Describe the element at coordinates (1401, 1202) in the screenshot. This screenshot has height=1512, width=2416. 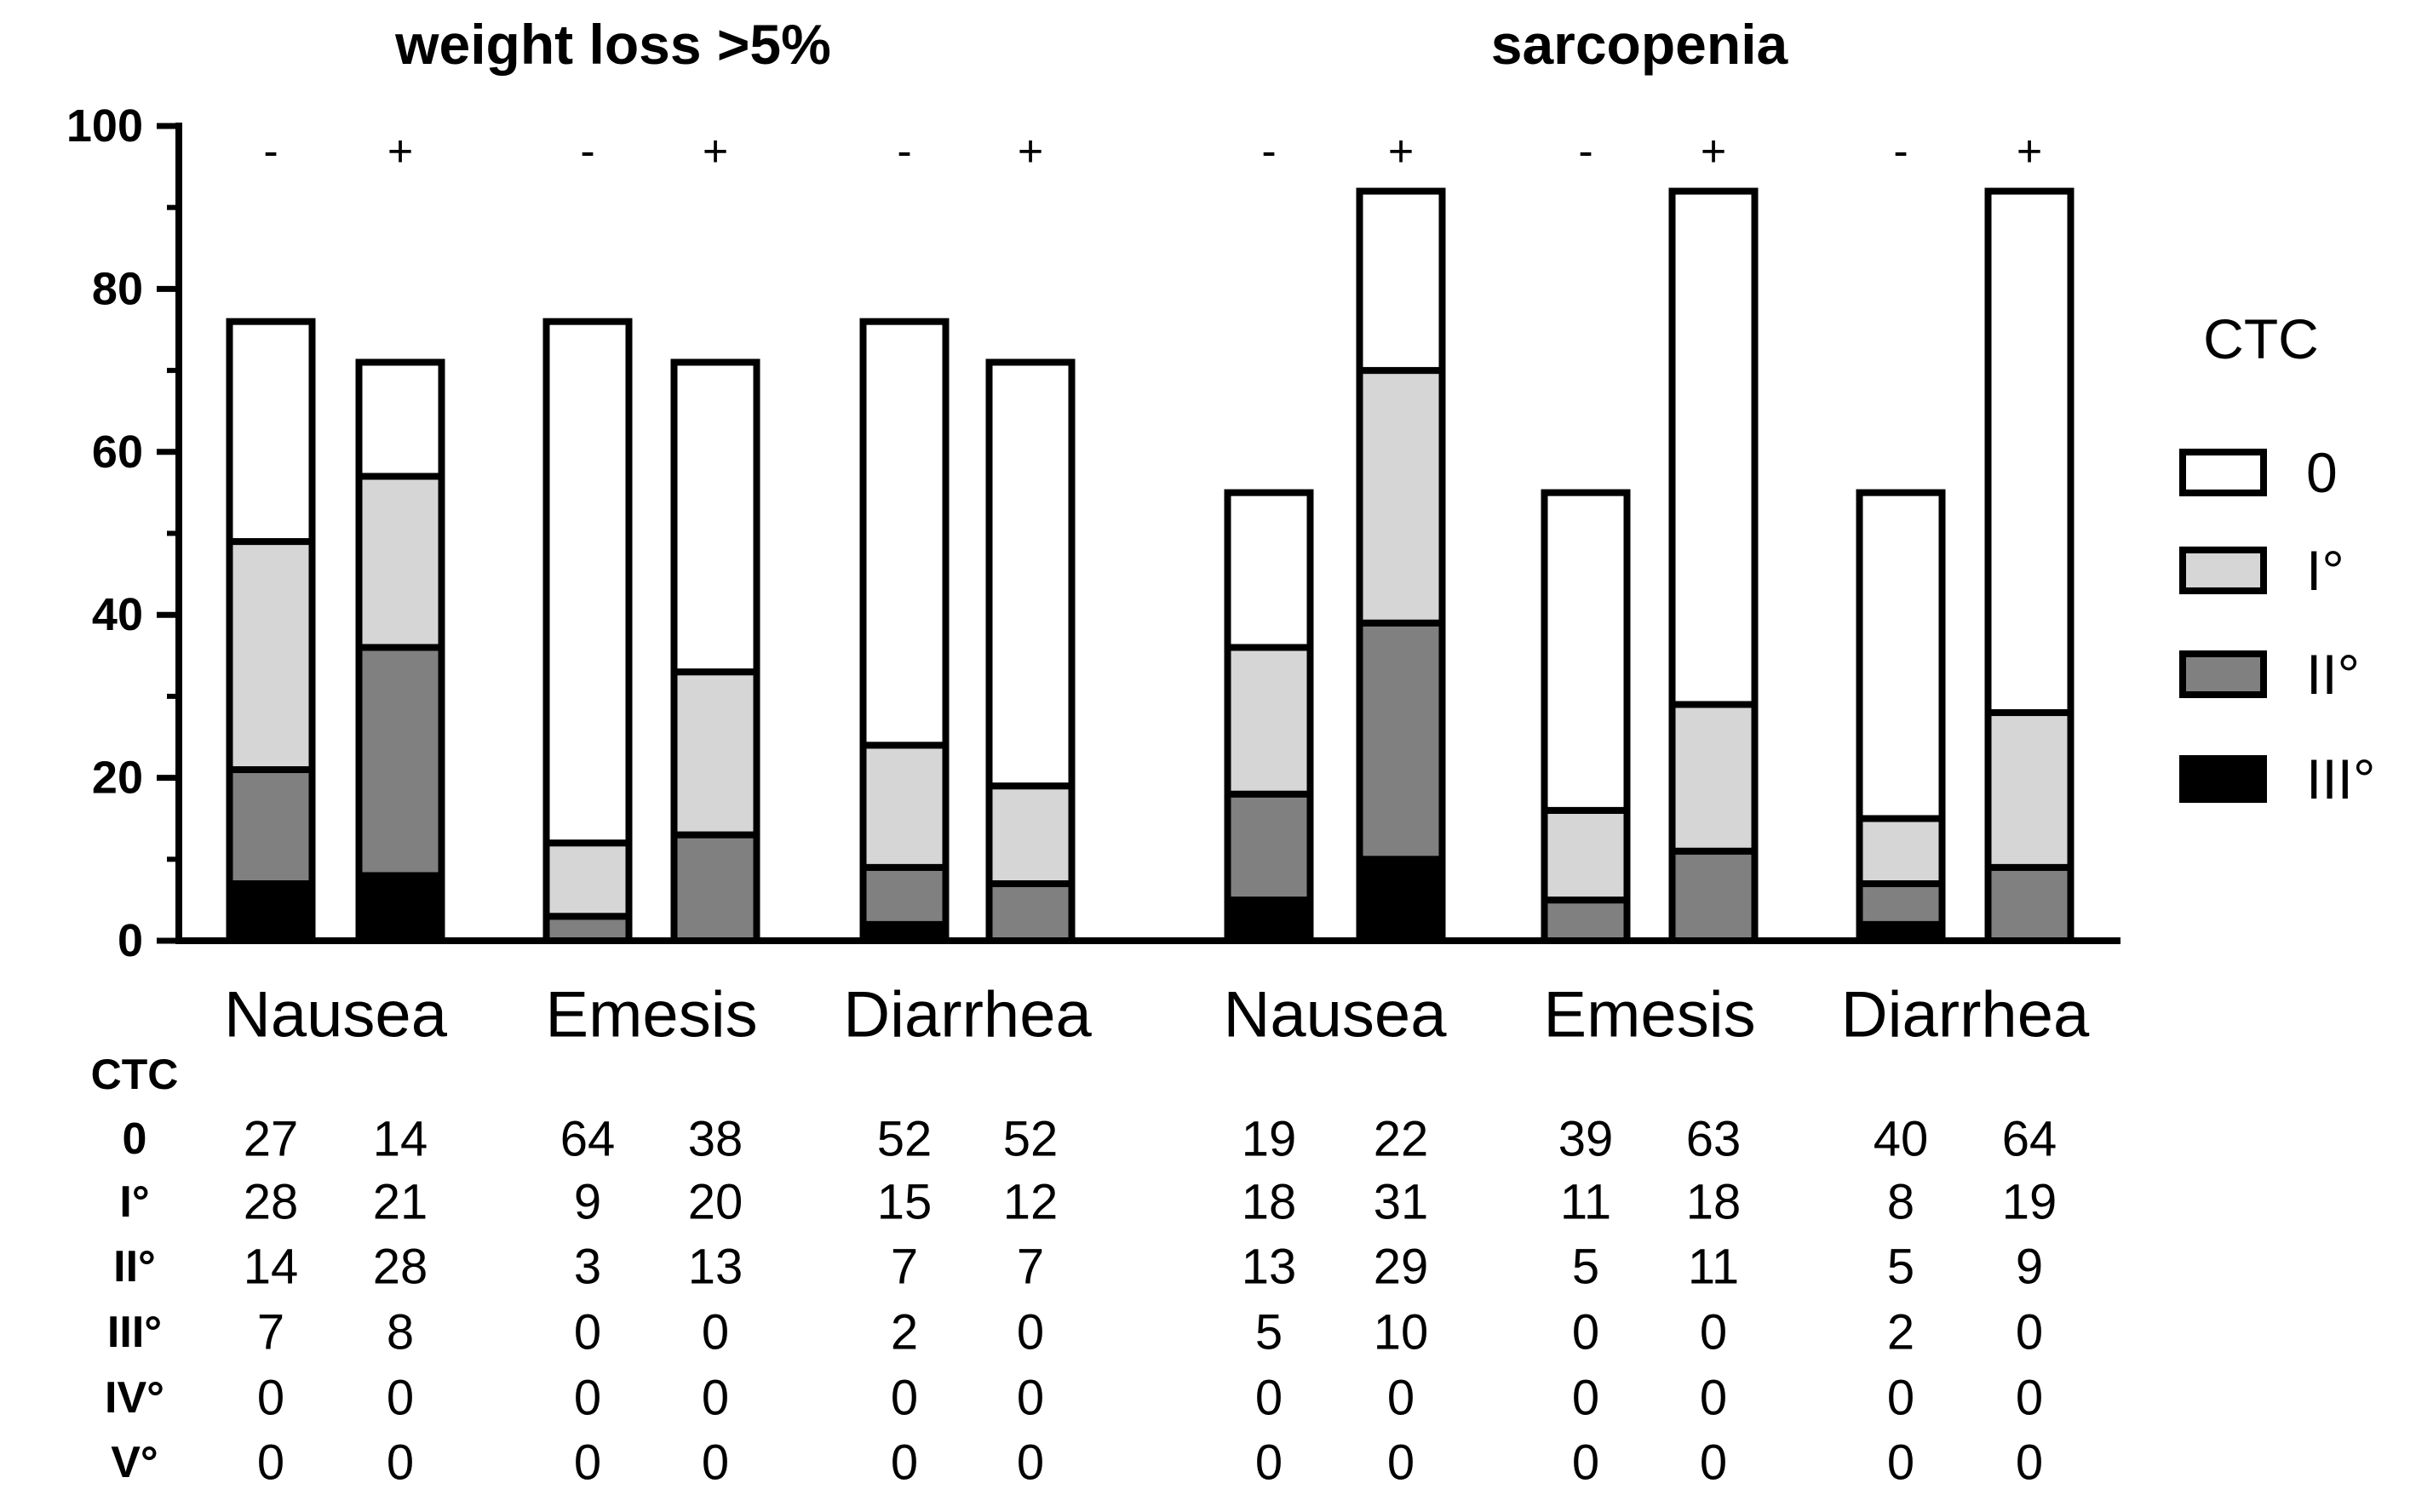
I see `table-cell: 31` at that location.